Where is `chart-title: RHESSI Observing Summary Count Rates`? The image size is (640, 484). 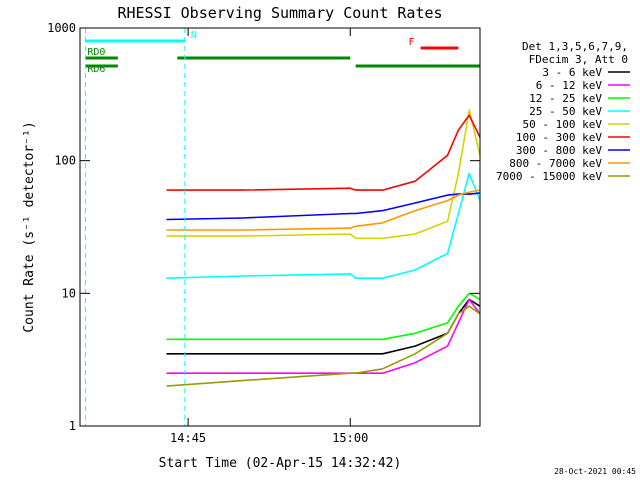
chart-title: RHESSI Observing Summary Count Rates is located at coordinates (279, 13).